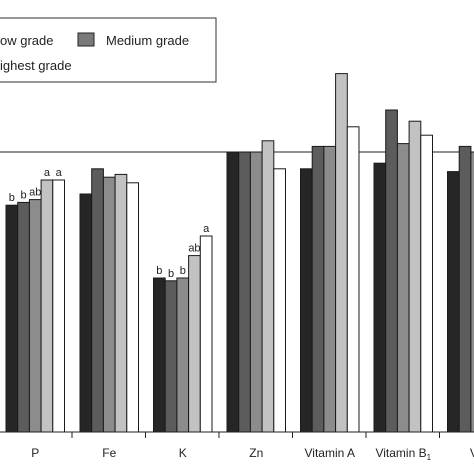  What do you see at coordinates (330, 289) in the screenshot?
I see `bar-vitamin-a-s3` at bounding box center [330, 289].